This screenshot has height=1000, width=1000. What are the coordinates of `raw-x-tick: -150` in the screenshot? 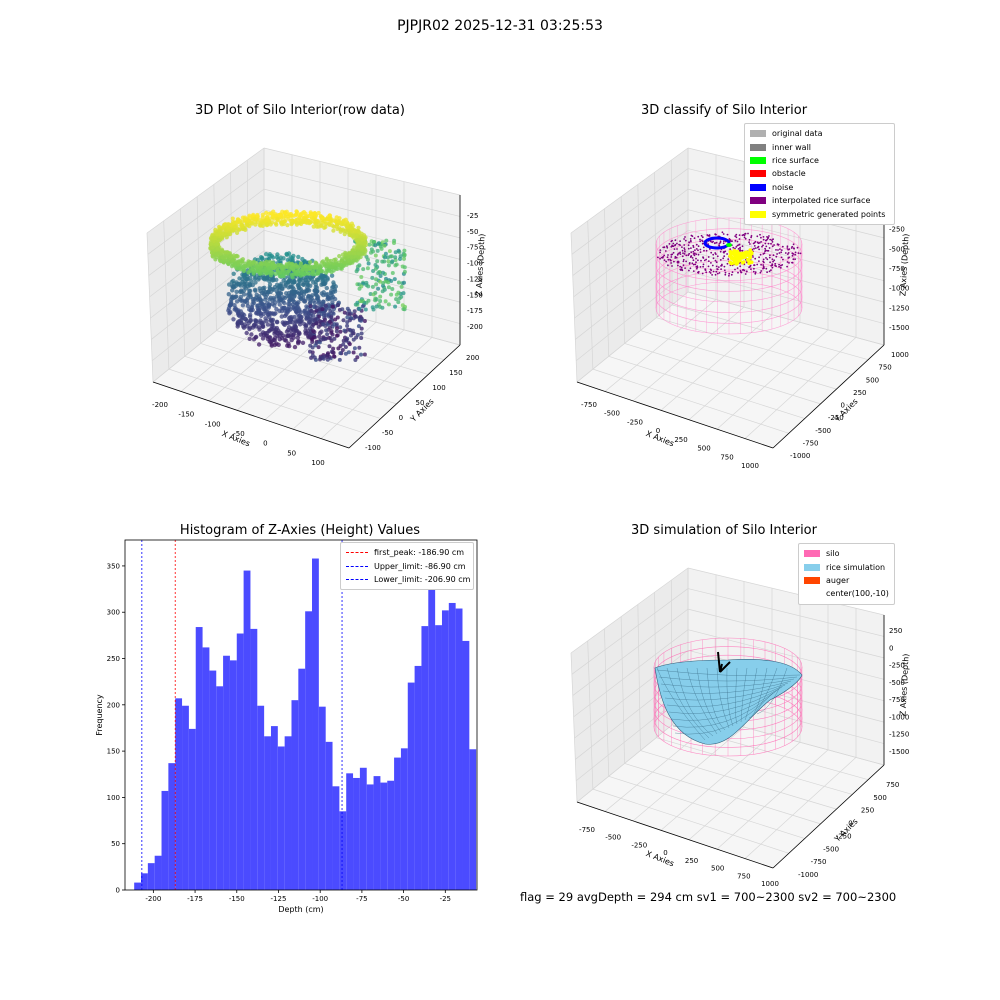 It's located at (186, 415).